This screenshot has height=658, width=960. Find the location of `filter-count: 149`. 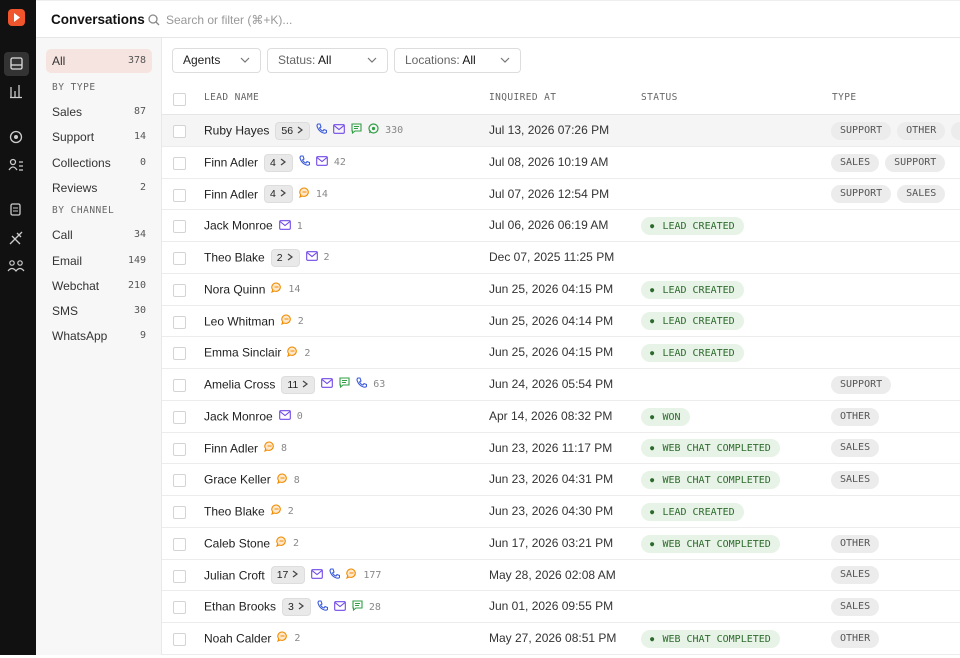

filter-count: 149 is located at coordinates (136, 260).